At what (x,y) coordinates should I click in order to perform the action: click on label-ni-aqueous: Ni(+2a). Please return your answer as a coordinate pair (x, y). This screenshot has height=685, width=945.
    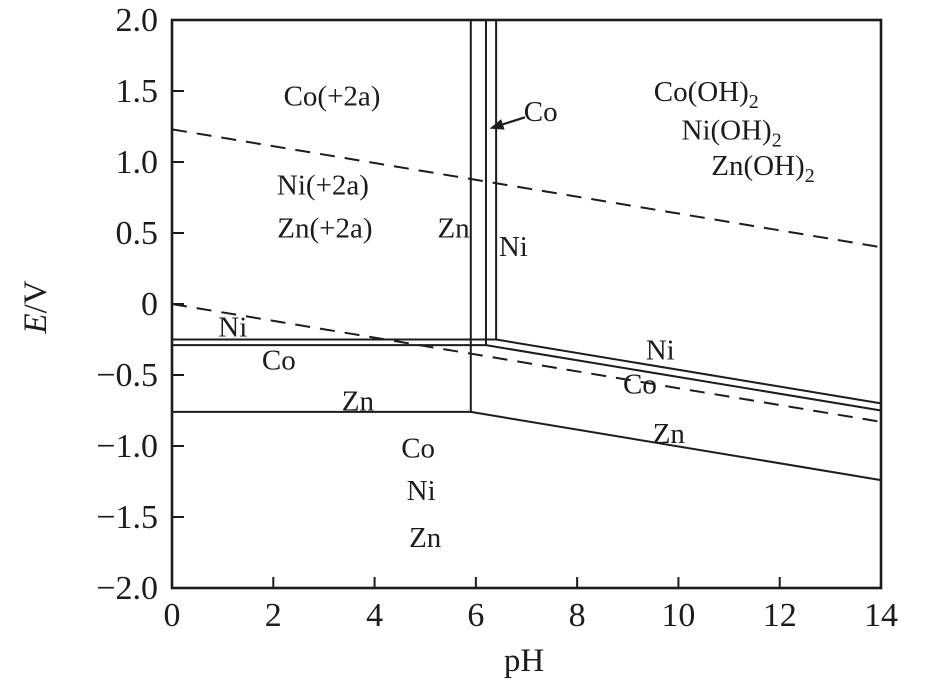
    Looking at the image, I should click on (323, 186).